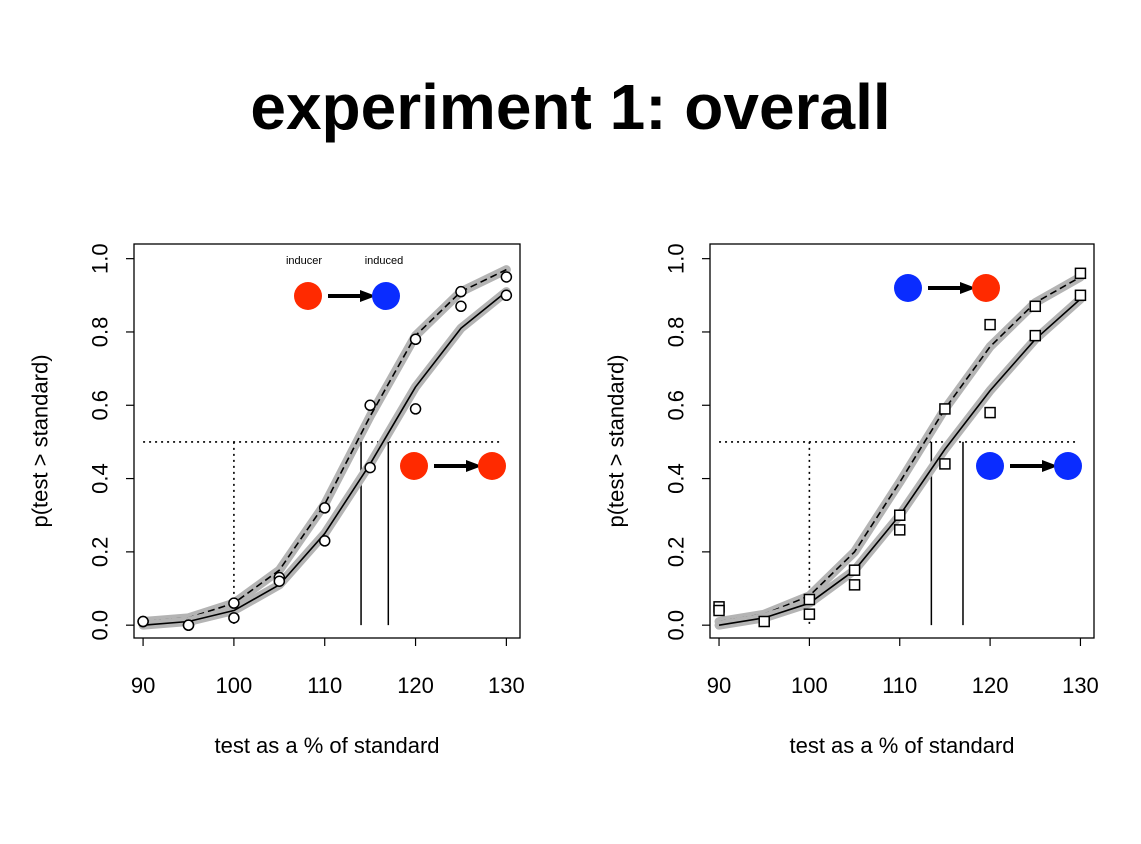 This screenshot has width=1141, height=844. I want to click on fit-line-solid, so click(325, 458).